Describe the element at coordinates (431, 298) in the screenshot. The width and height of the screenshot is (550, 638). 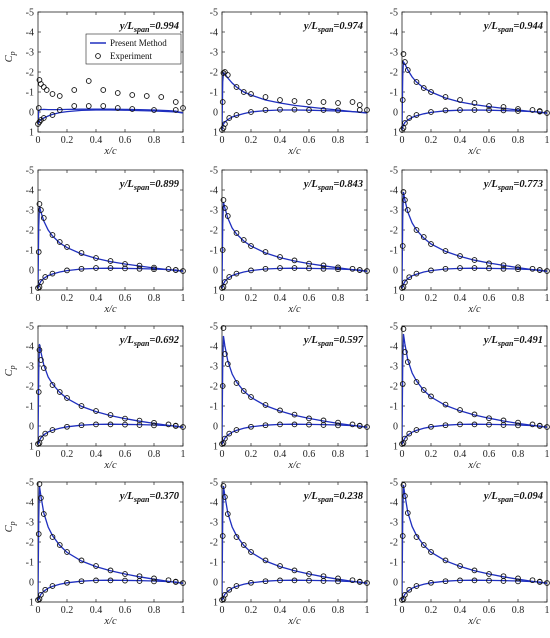
I see `x-tick-label: 0.2` at that location.